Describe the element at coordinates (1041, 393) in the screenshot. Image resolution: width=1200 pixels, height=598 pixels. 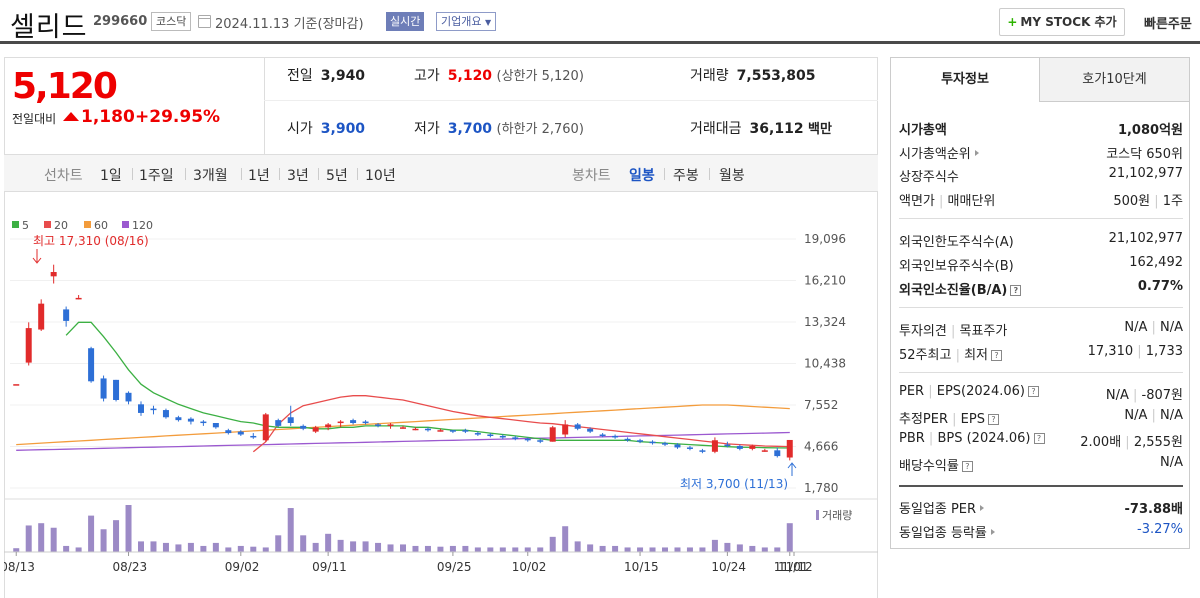
I see `info-row: PER | EPS(2024.06)? N/A | -807원` at that location.